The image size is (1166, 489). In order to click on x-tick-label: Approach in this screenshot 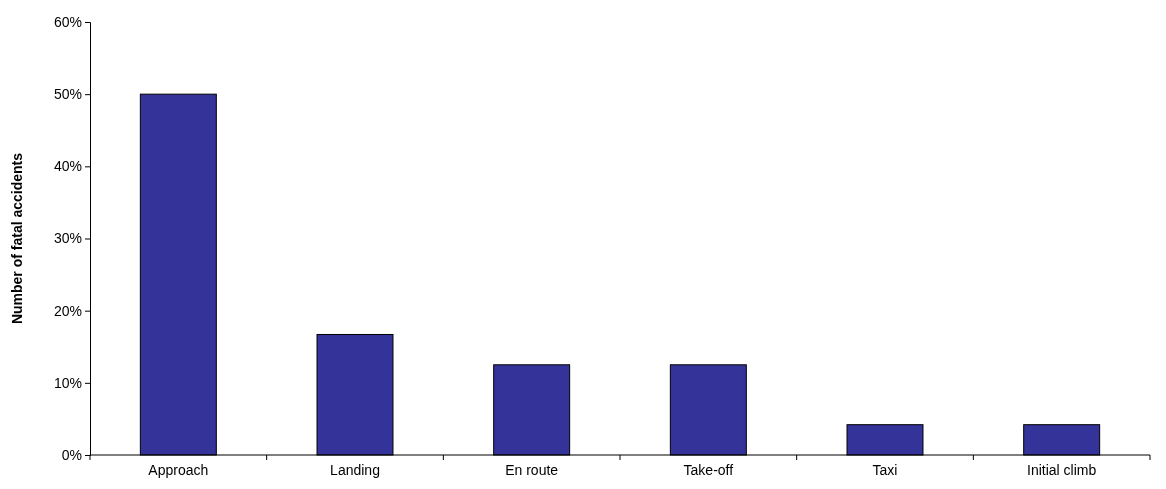, I will do `click(178, 469)`.